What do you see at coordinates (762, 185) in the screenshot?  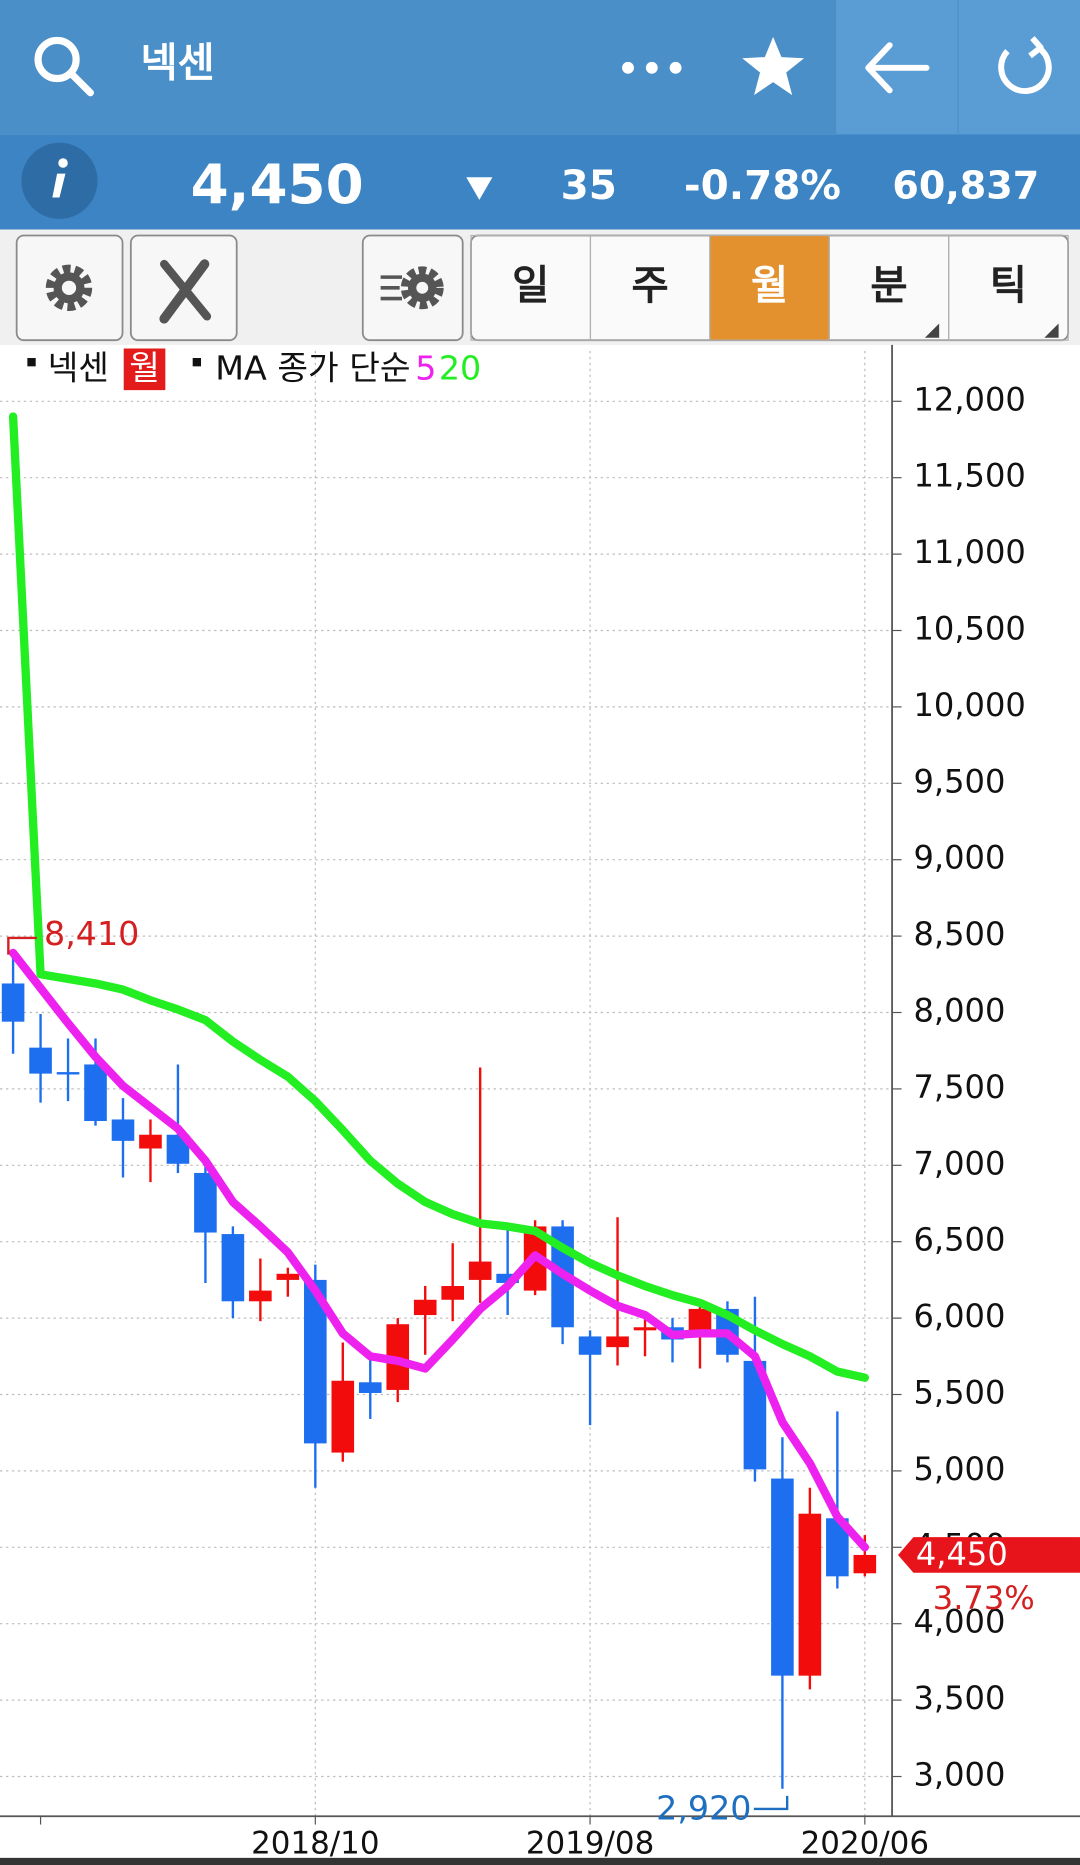 I see `change-percent: -0.78%` at bounding box center [762, 185].